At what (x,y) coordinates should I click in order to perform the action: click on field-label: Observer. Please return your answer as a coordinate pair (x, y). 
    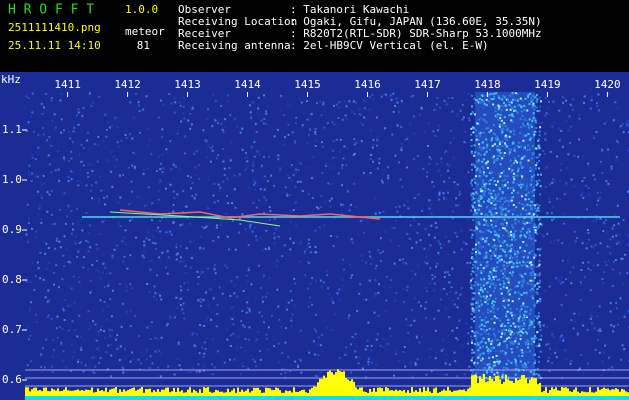
    Looking at the image, I should click on (204, 9).